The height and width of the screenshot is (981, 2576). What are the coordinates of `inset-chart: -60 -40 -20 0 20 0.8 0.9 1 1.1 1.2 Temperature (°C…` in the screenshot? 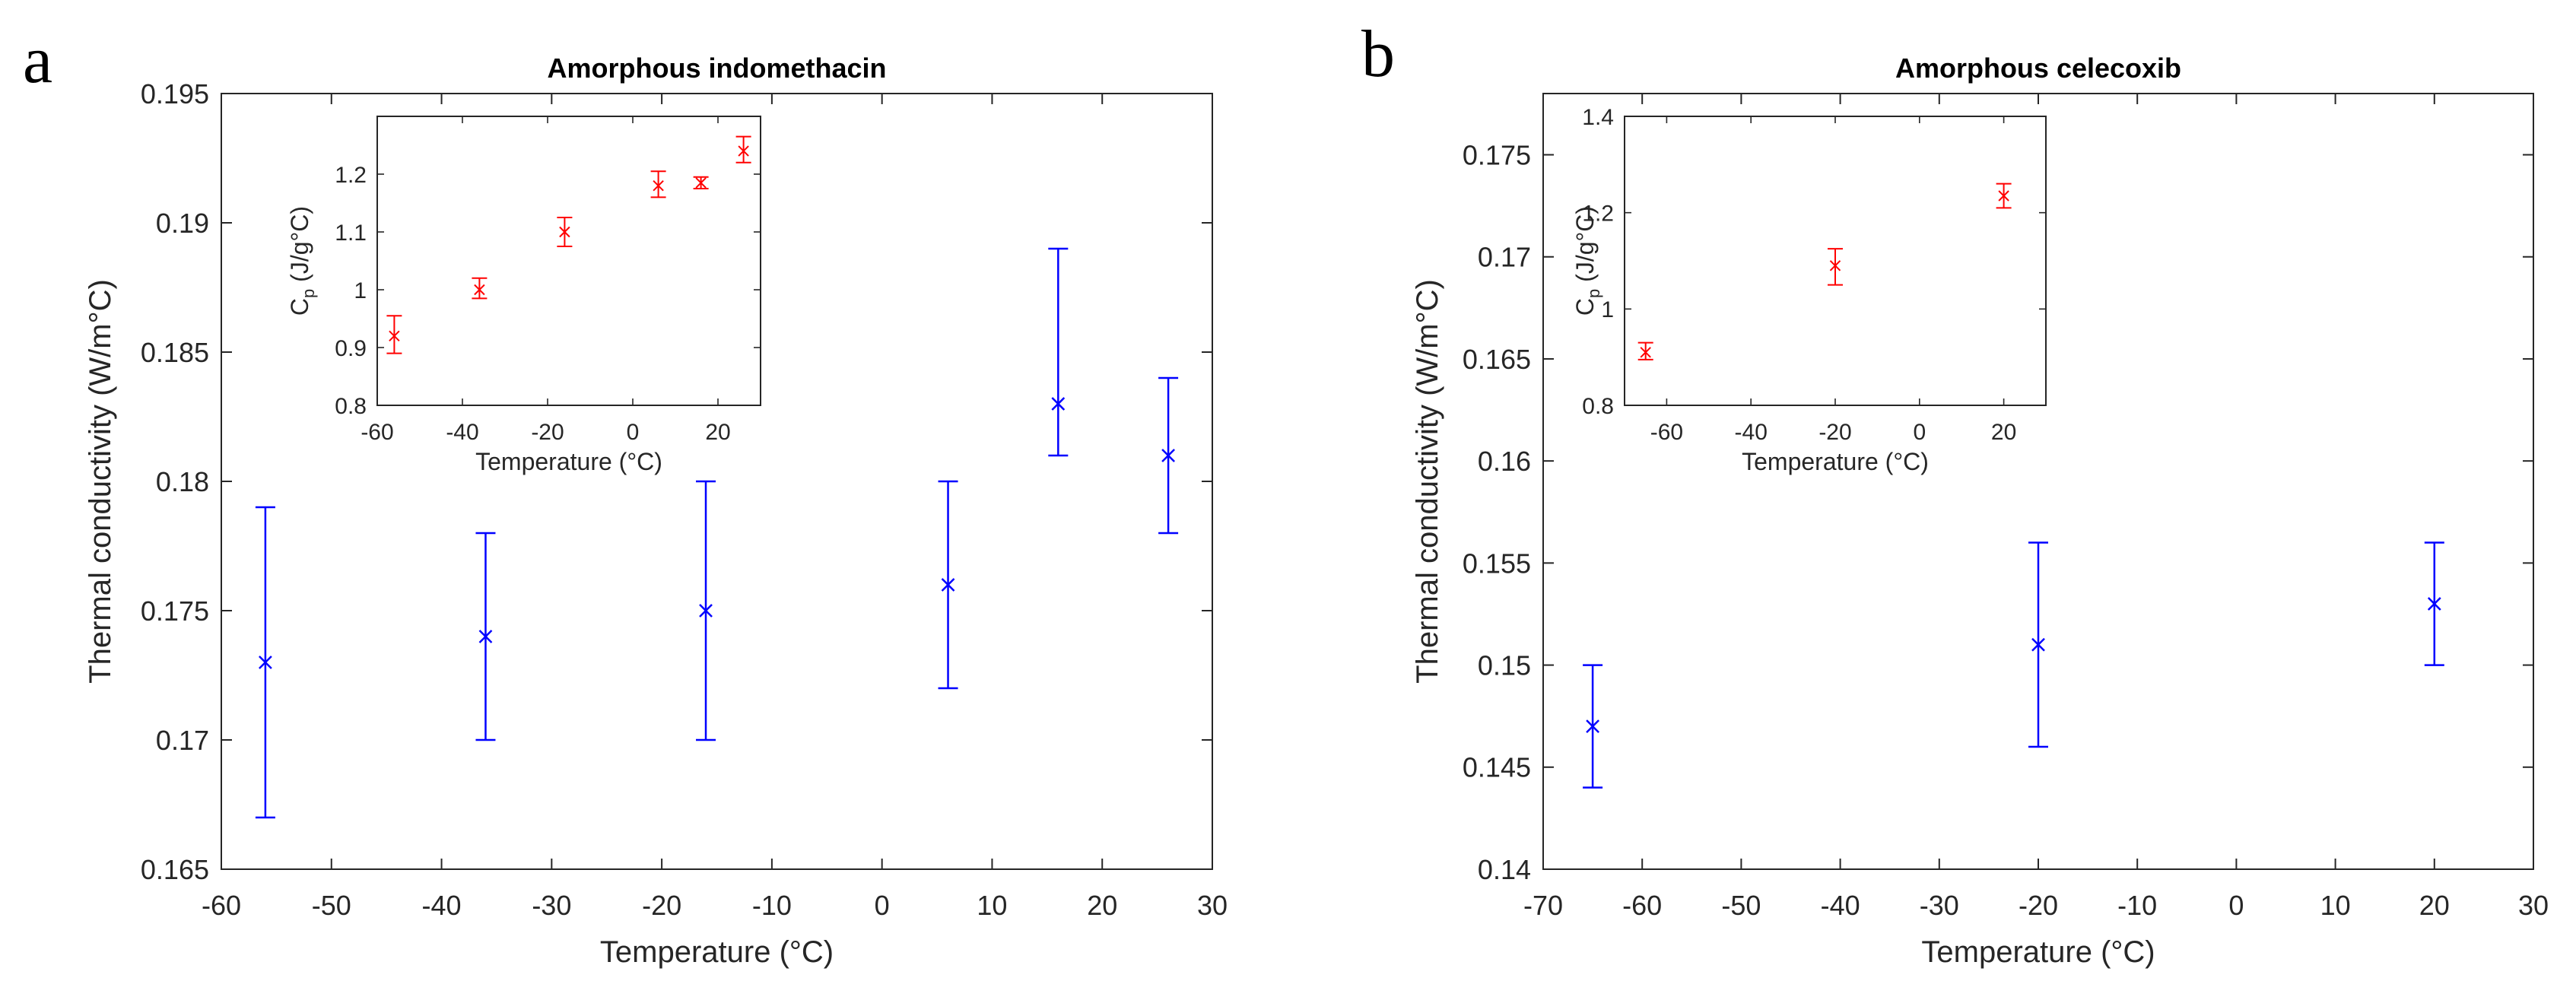 It's located at (523, 295).